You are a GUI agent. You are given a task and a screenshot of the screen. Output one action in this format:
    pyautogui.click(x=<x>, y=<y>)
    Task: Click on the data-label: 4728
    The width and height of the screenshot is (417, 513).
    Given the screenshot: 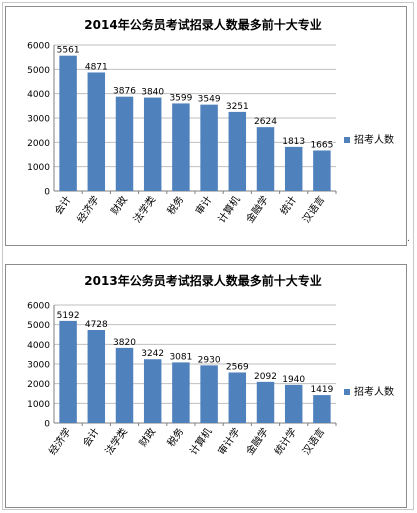 What is the action you would take?
    pyautogui.click(x=96, y=325)
    